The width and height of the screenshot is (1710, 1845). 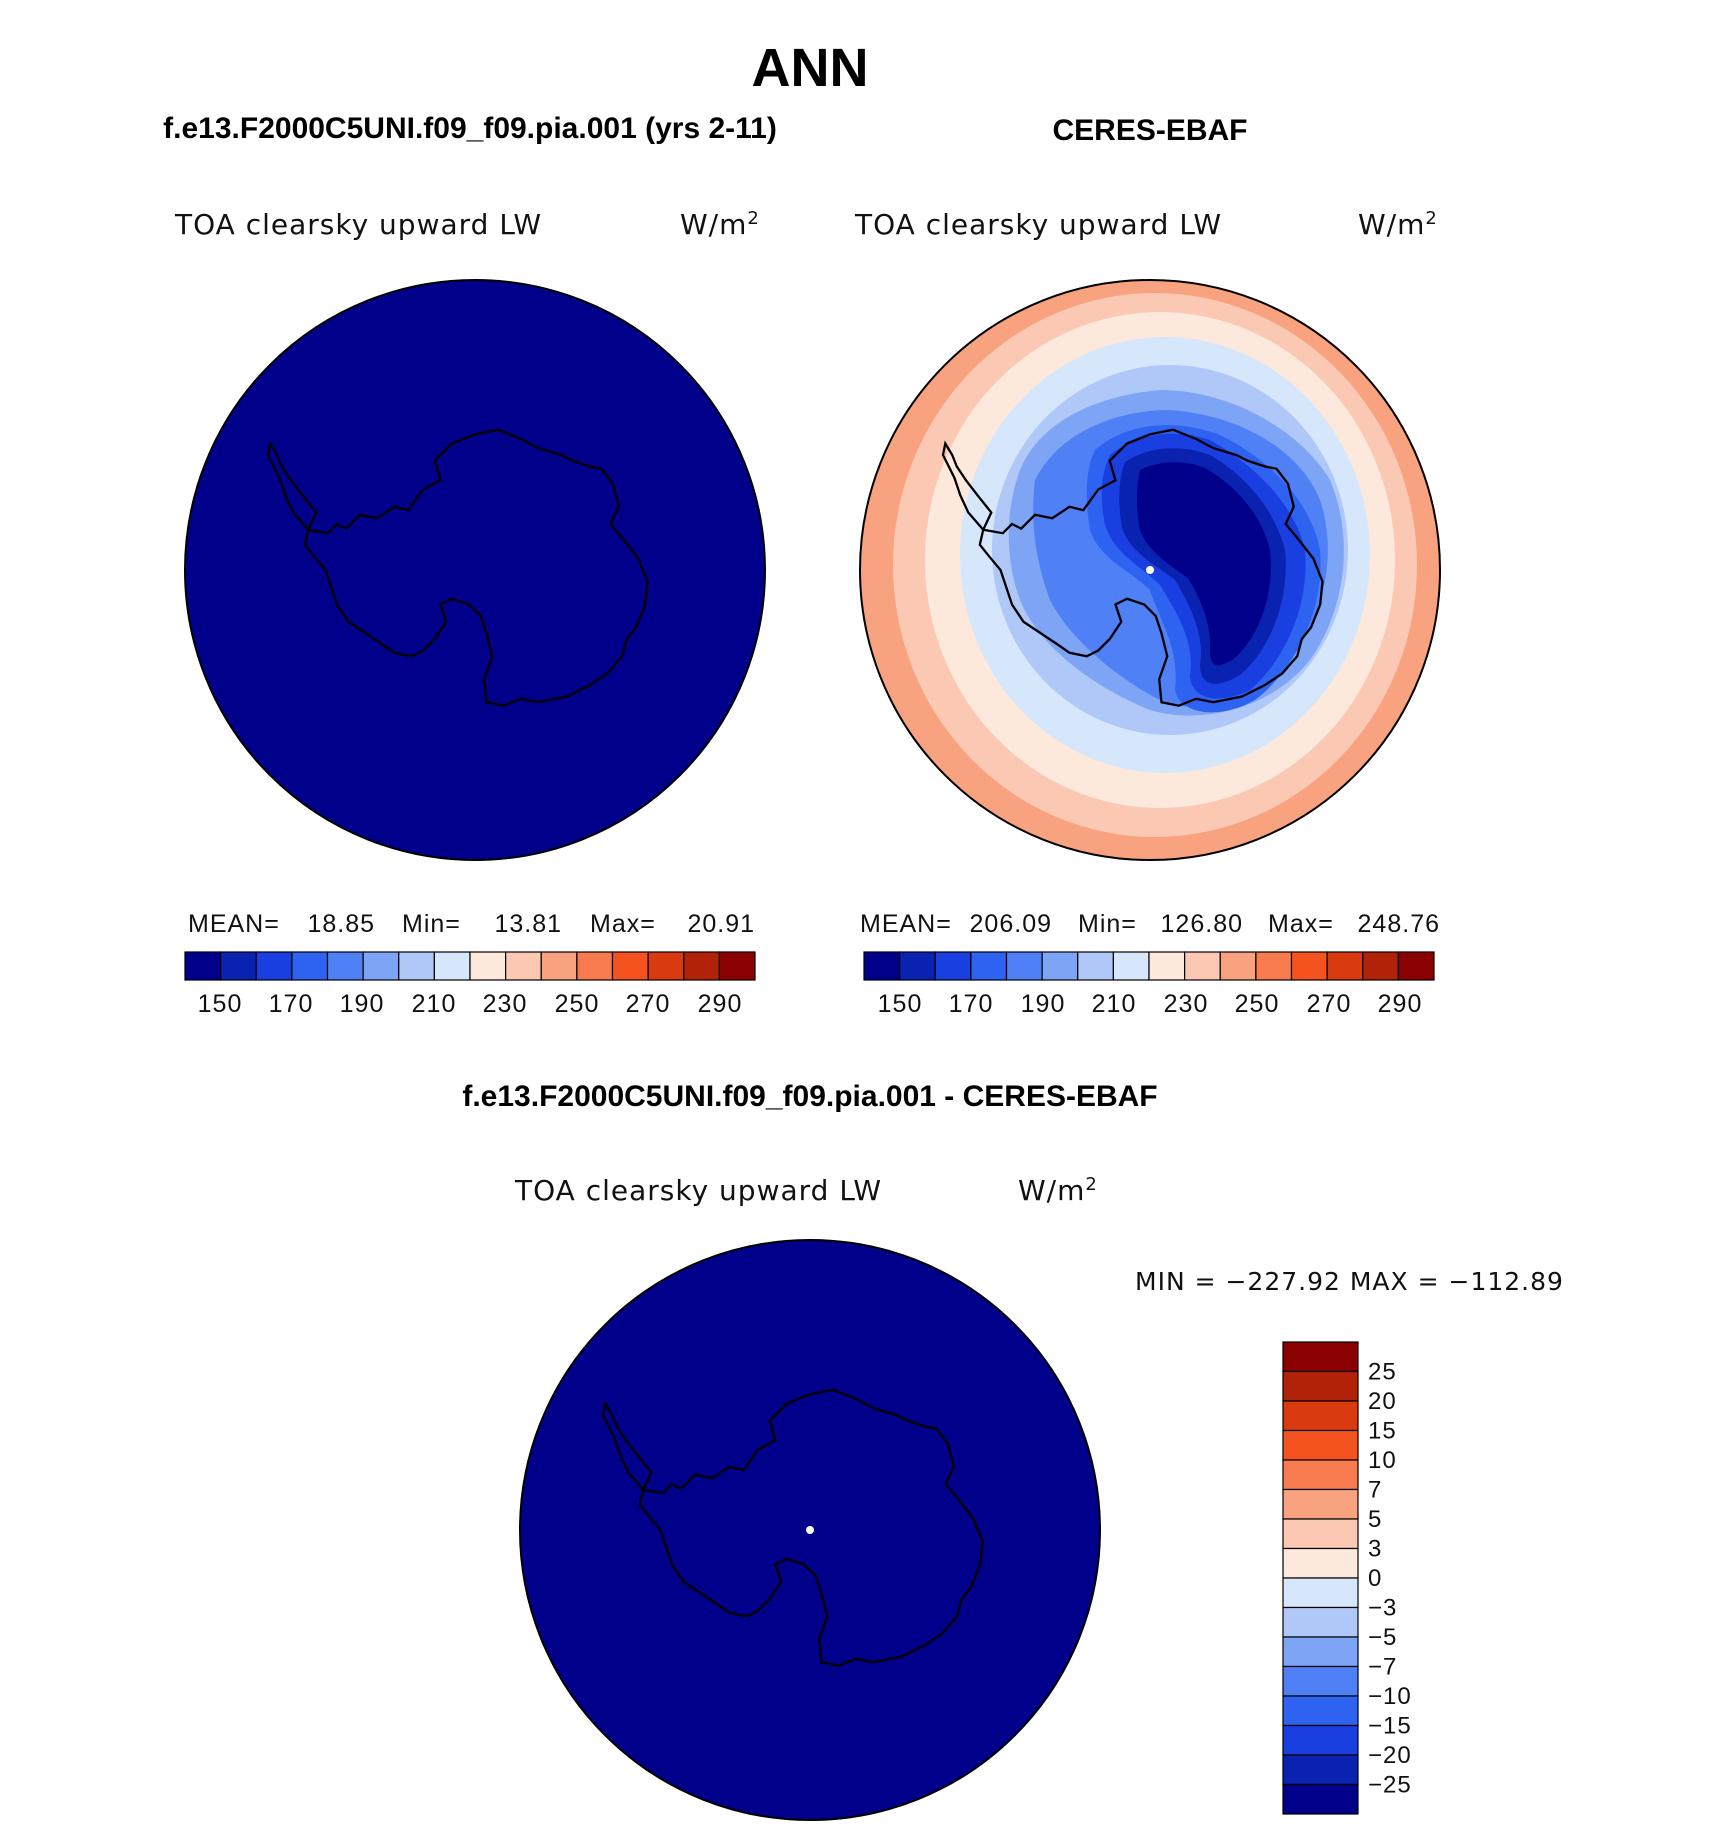 What do you see at coordinates (1382, 1372) in the screenshot?
I see `colorbar-tick: 25` at bounding box center [1382, 1372].